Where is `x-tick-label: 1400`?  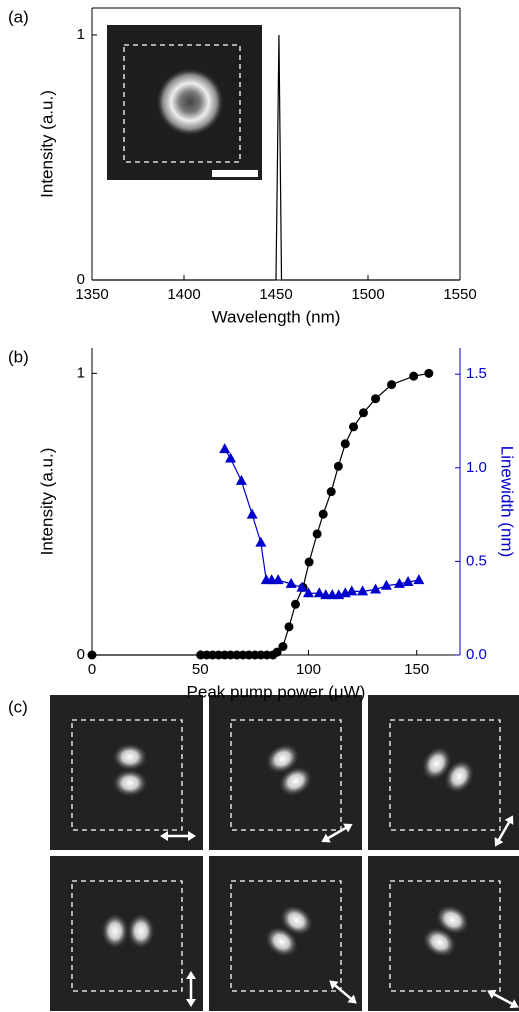 x-tick-label: 1400 is located at coordinates (183, 294).